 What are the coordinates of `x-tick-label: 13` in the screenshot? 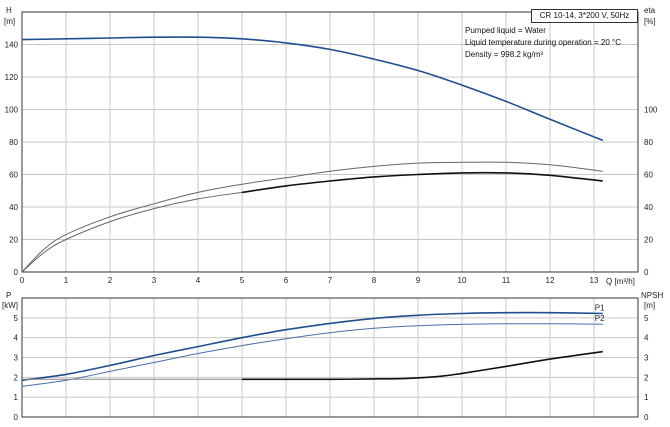 It's located at (594, 280).